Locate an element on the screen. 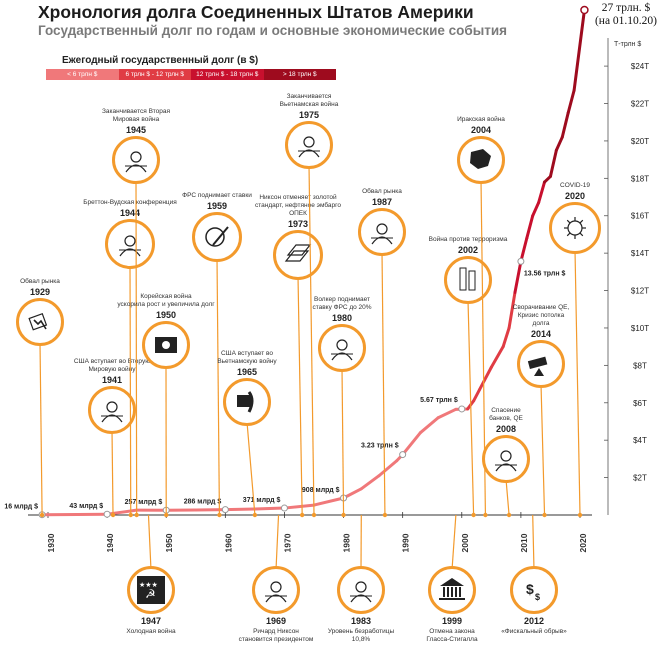  legend-item-top: > 18 трлн $ is located at coordinates (299, 74).